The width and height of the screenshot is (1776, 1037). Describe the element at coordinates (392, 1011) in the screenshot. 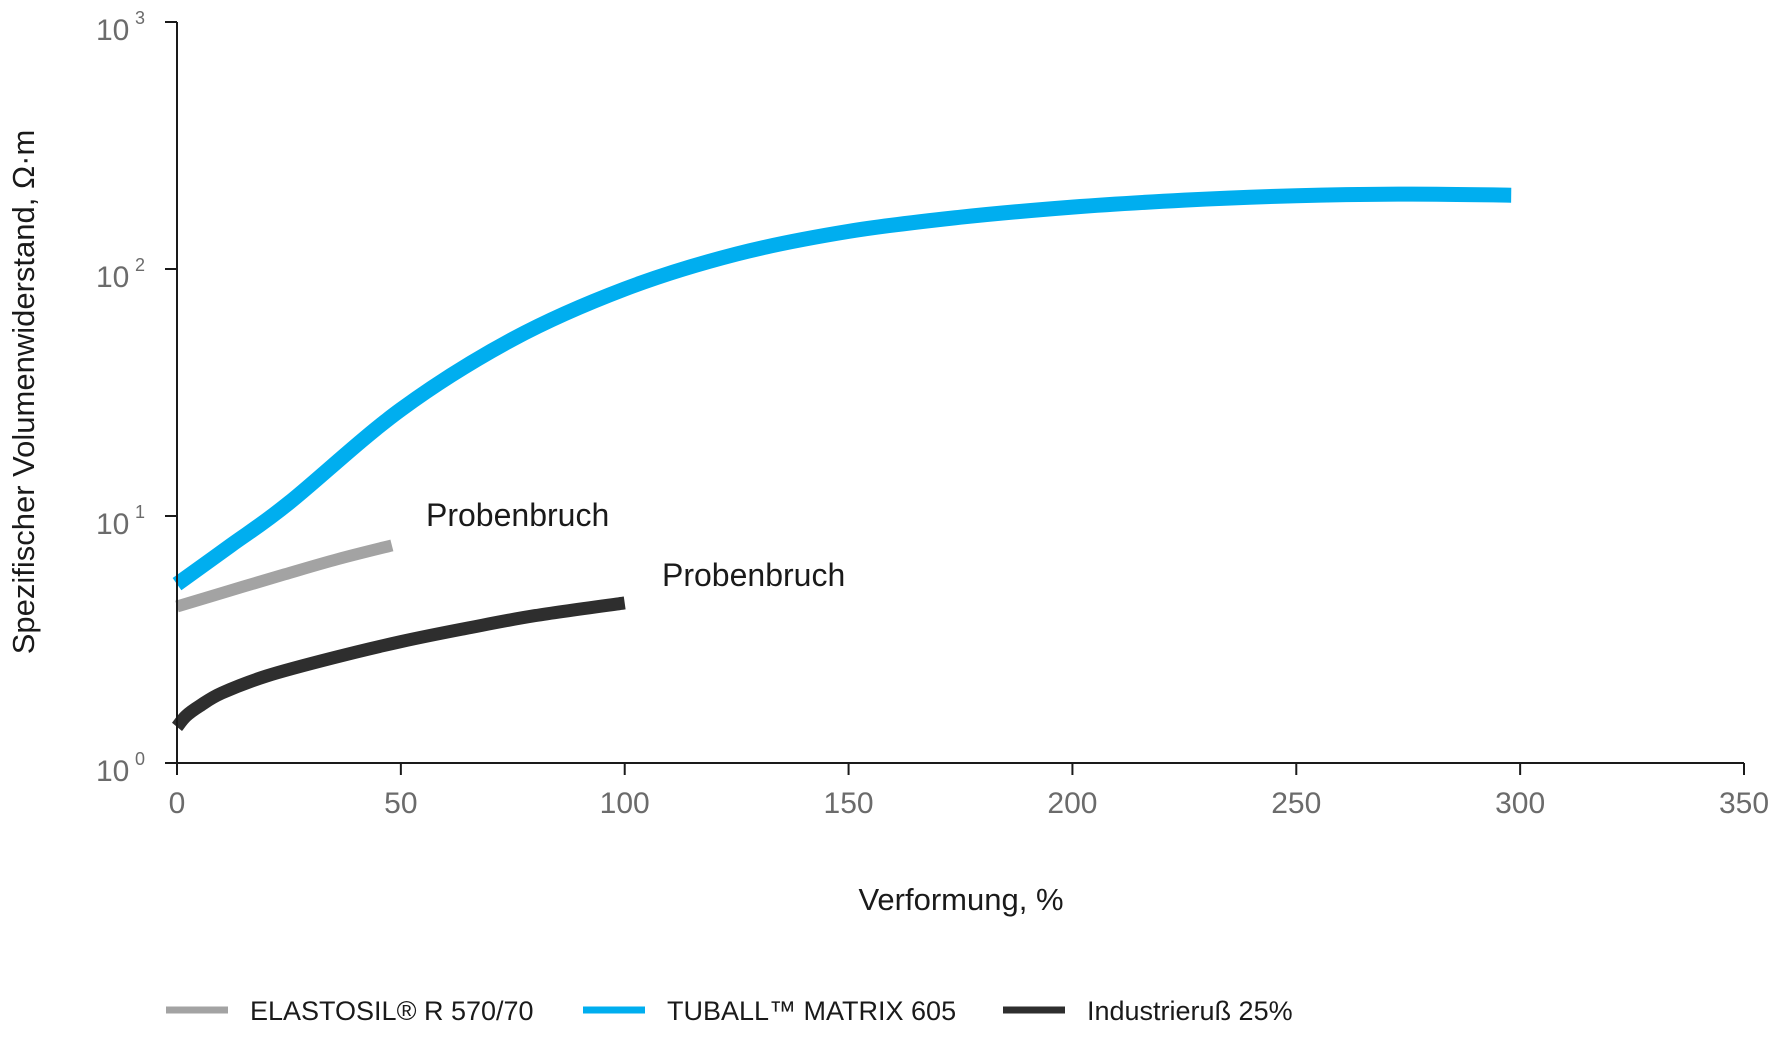

I see `legend-label: ELASTOSIL® R 570/70` at that location.